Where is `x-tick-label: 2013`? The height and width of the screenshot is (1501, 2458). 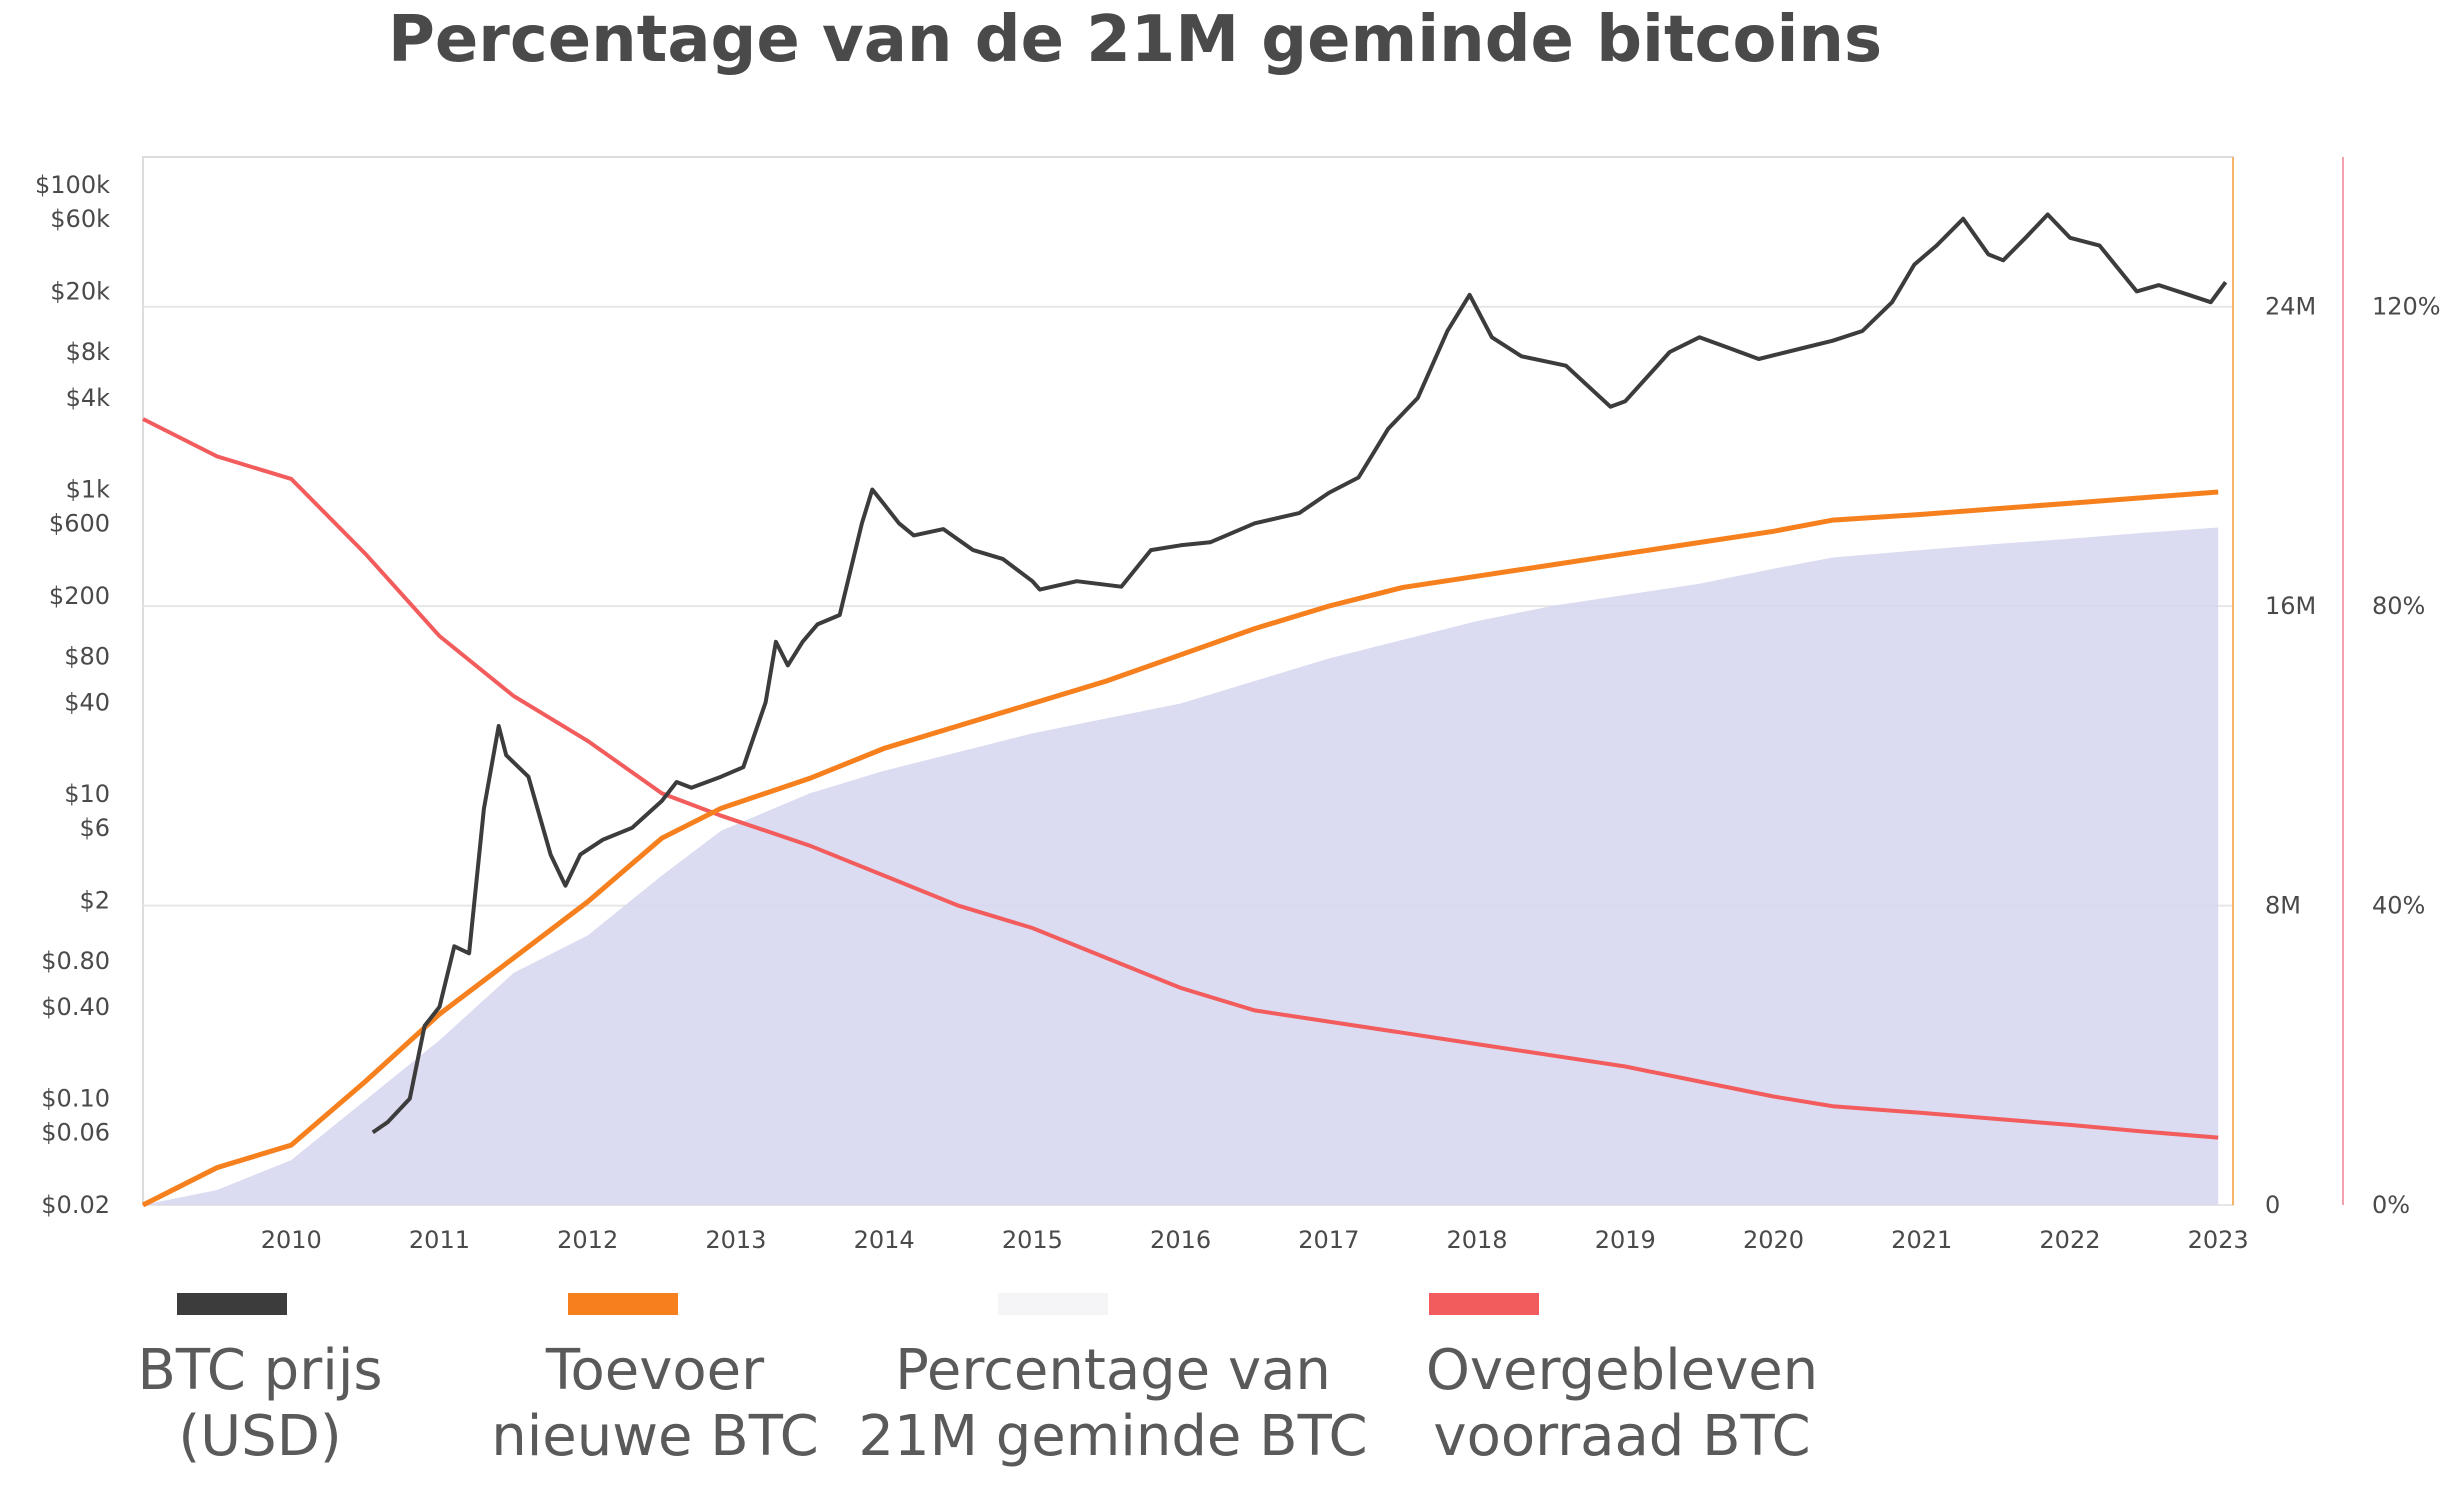
x-tick-label: 2013 is located at coordinates (735, 1240).